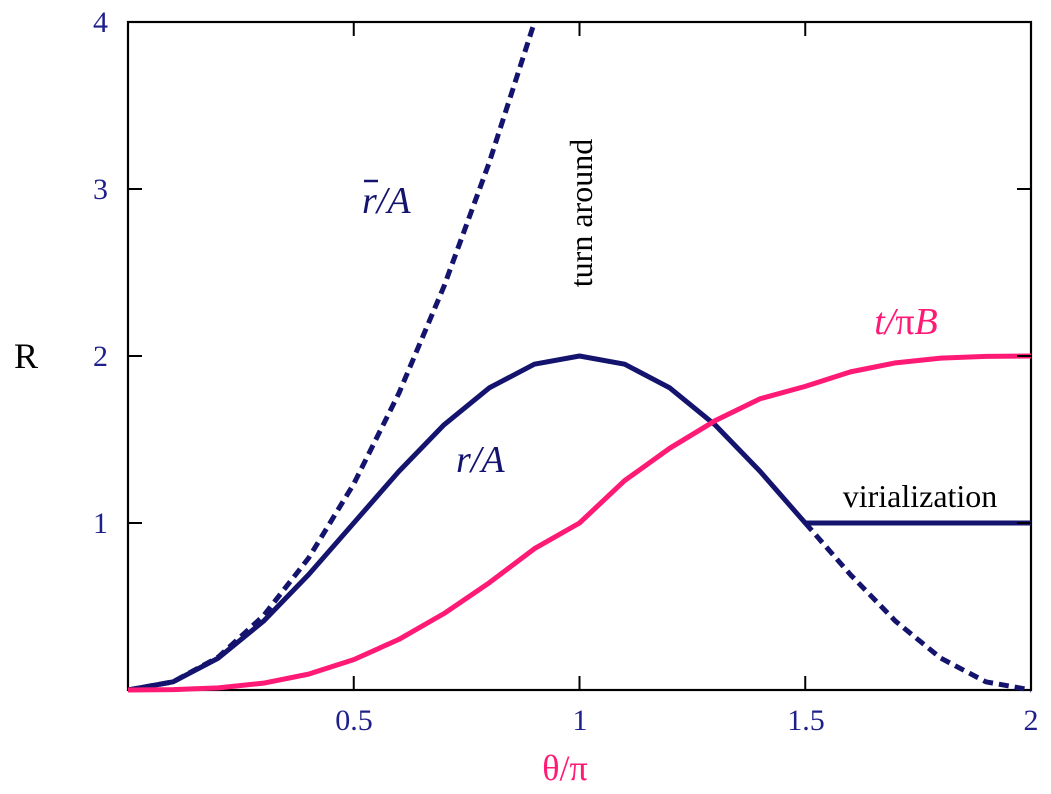  Describe the element at coordinates (100, 189) in the screenshot. I see `y-tick-label-3: 3` at that location.